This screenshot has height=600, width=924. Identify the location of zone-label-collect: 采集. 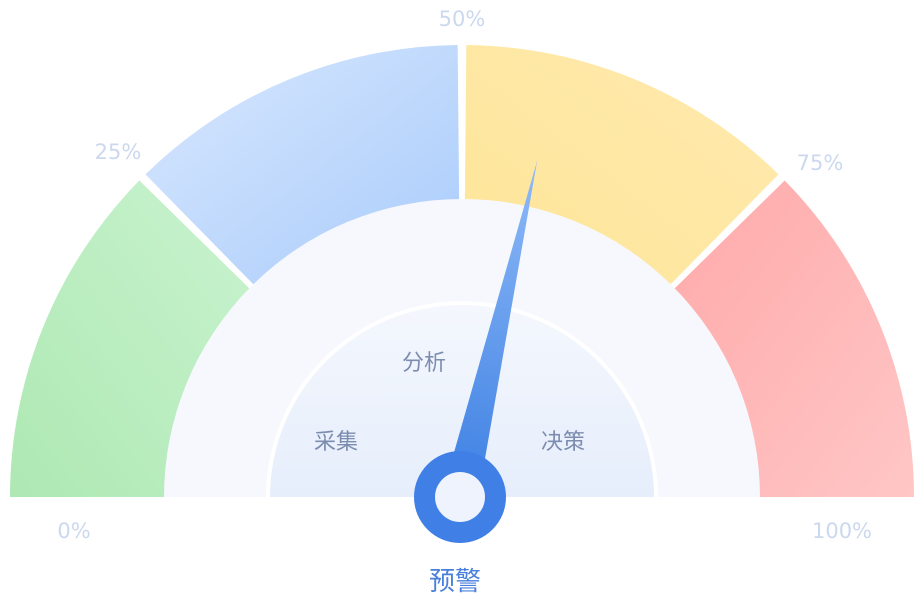
(336, 442).